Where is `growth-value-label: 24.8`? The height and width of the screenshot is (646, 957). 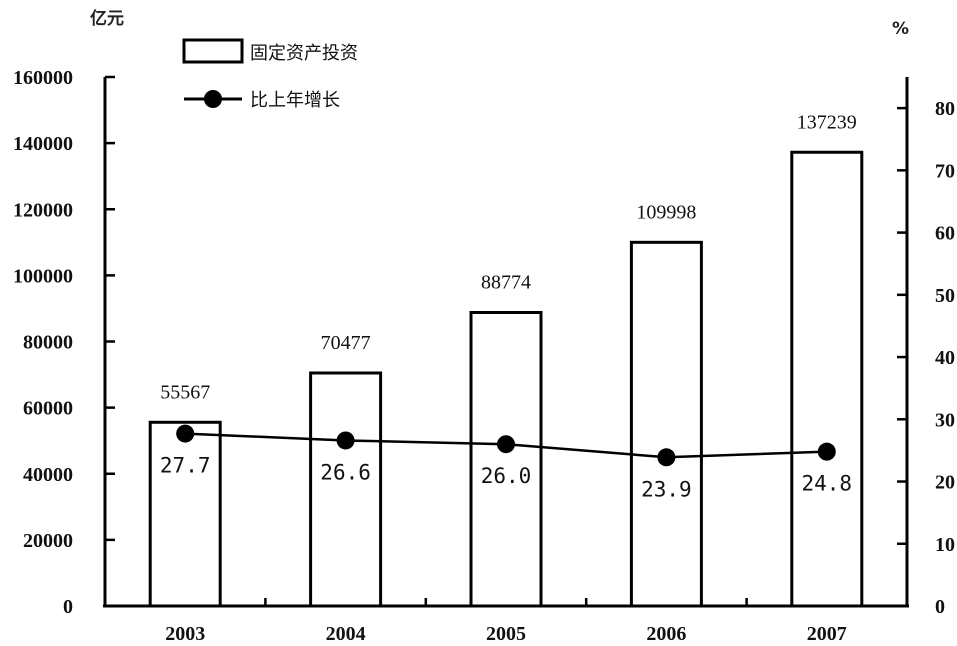
growth-value-label: 24.8 is located at coordinates (827, 484).